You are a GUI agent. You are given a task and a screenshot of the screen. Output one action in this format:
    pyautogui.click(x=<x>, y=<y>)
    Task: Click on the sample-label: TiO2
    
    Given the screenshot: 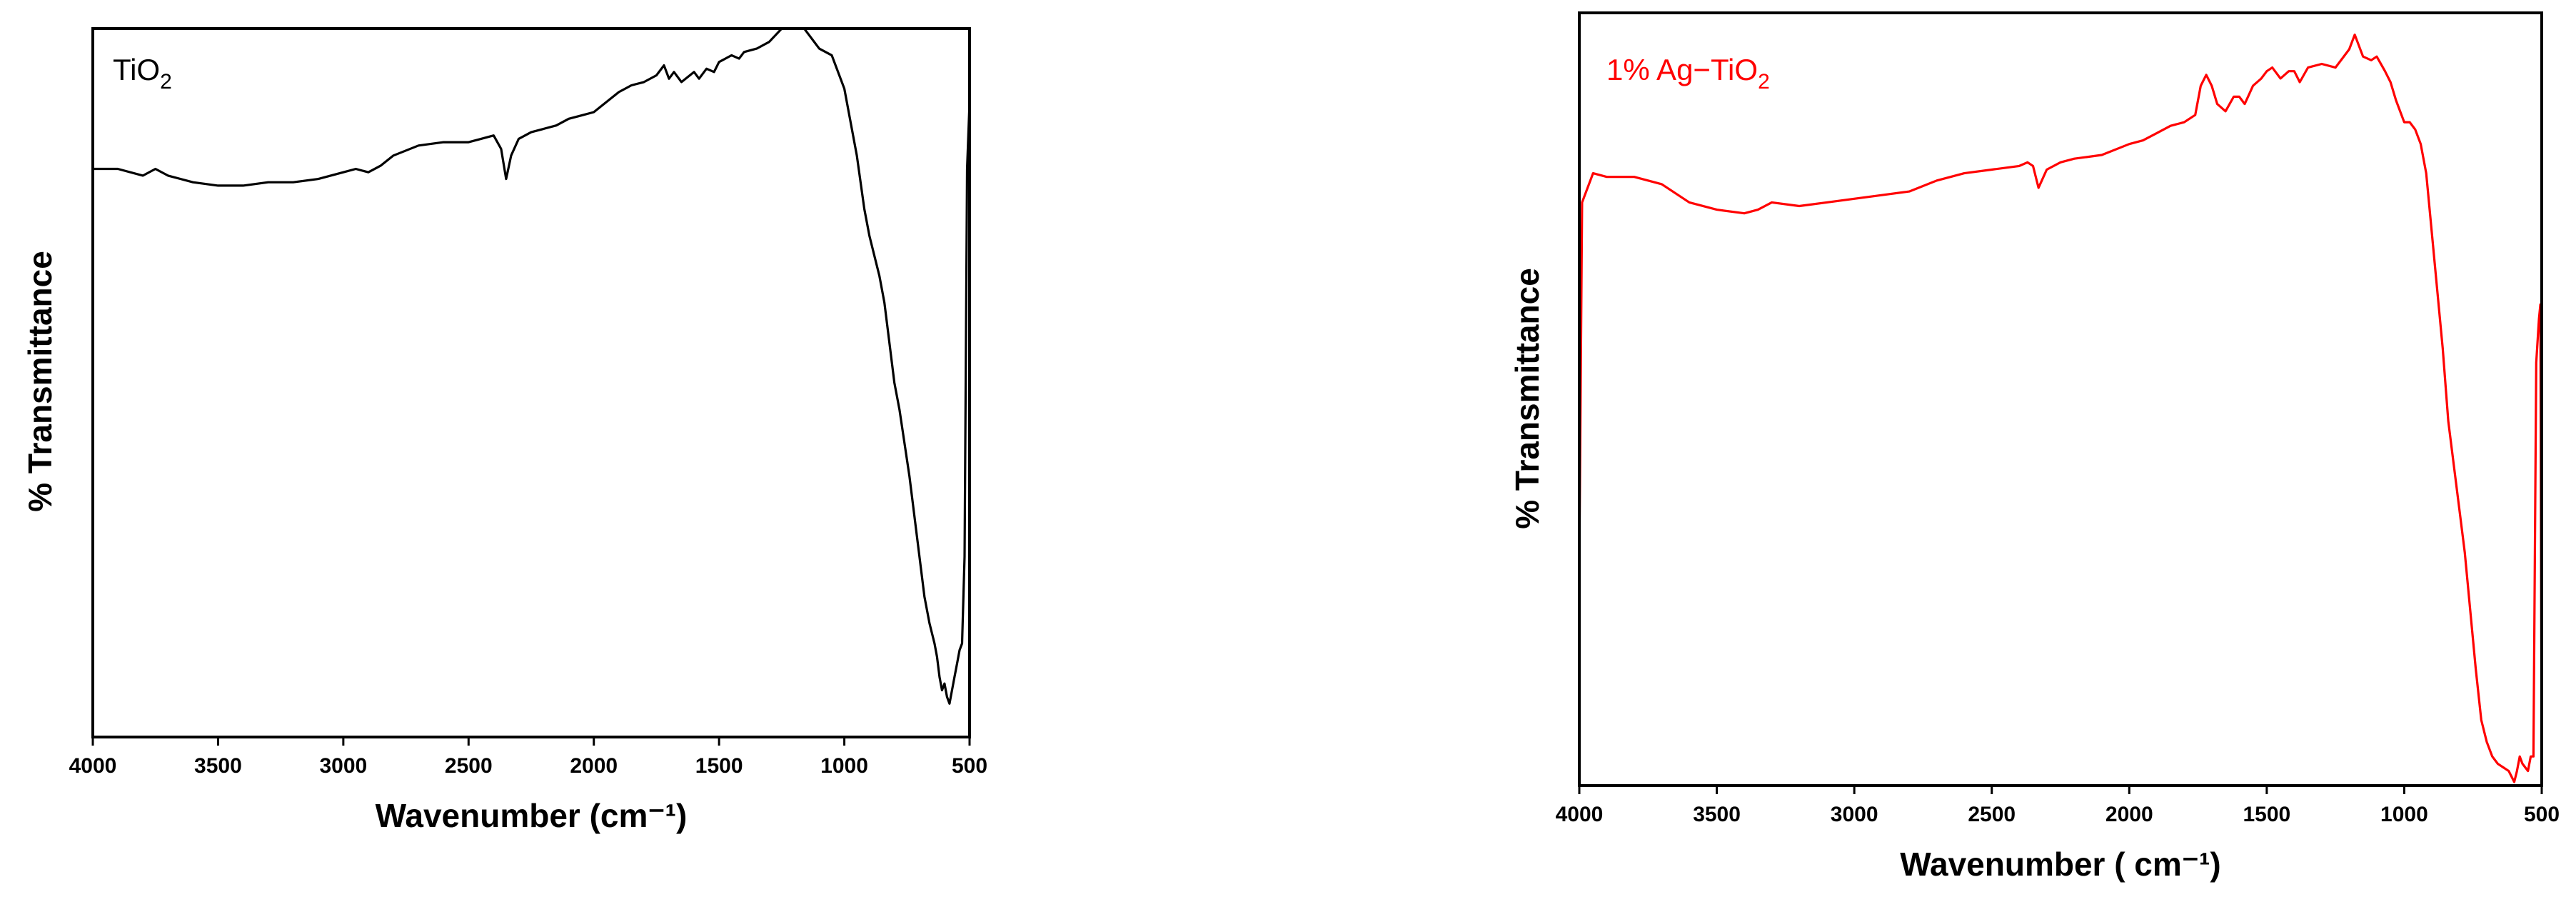 What is the action you would take?
    pyautogui.click(x=142, y=73)
    